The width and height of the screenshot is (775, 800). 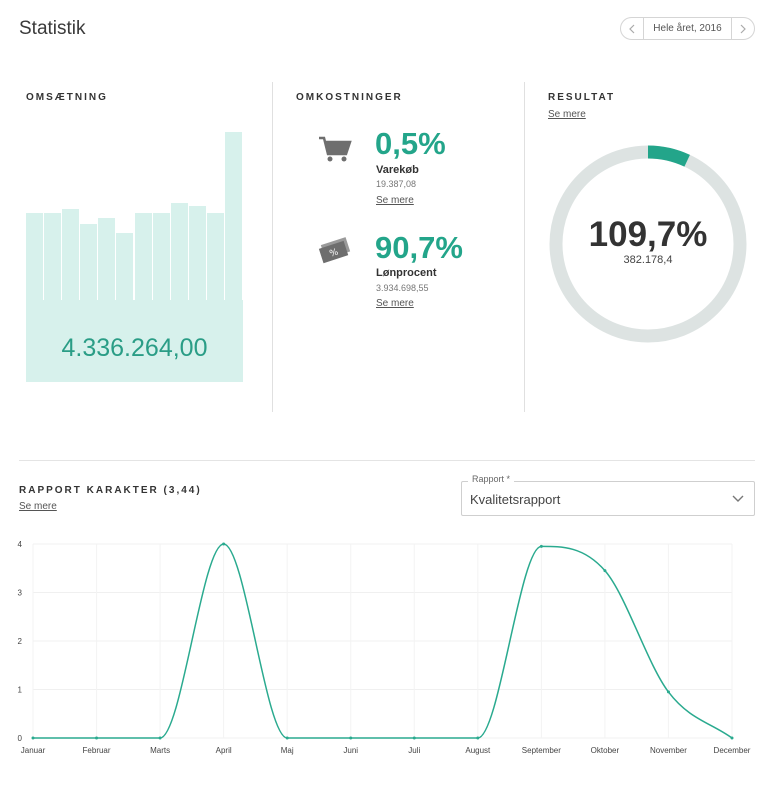 What do you see at coordinates (160, 750) in the screenshot?
I see `x-tick-label: Marts` at bounding box center [160, 750].